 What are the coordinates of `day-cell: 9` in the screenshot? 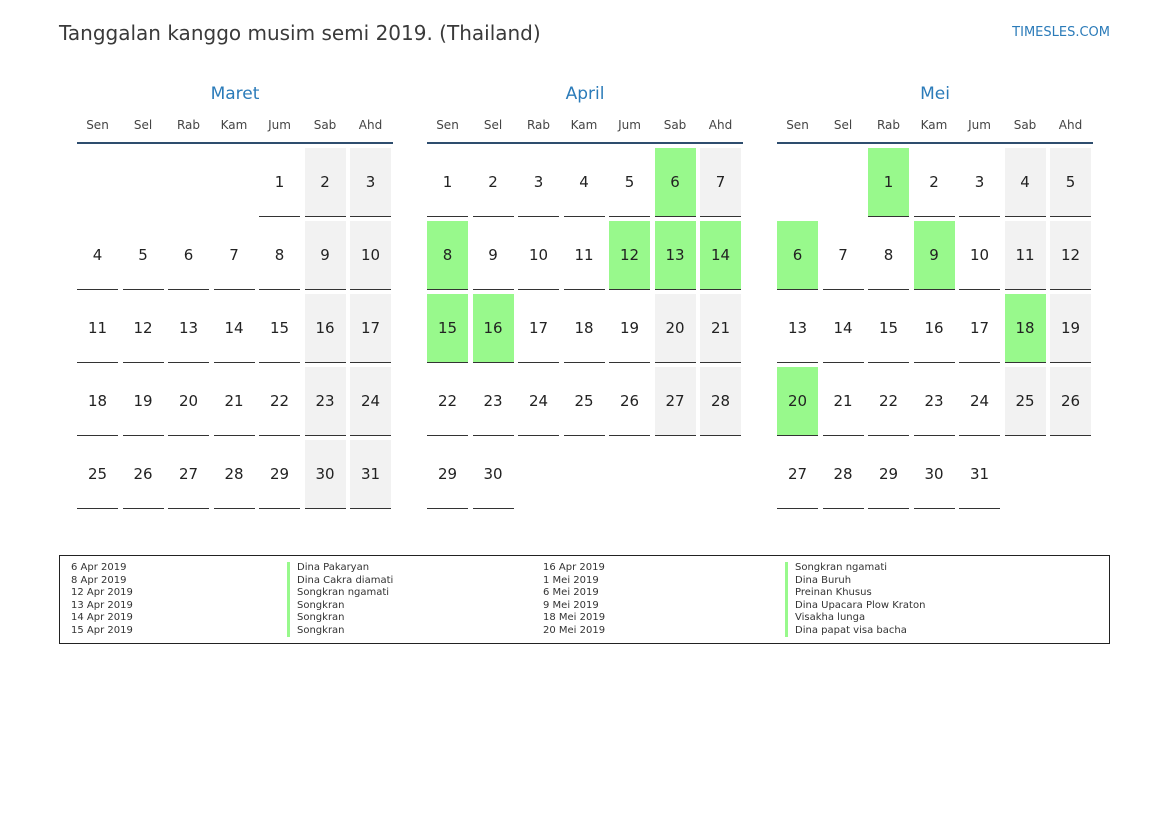 It's located at (493, 255).